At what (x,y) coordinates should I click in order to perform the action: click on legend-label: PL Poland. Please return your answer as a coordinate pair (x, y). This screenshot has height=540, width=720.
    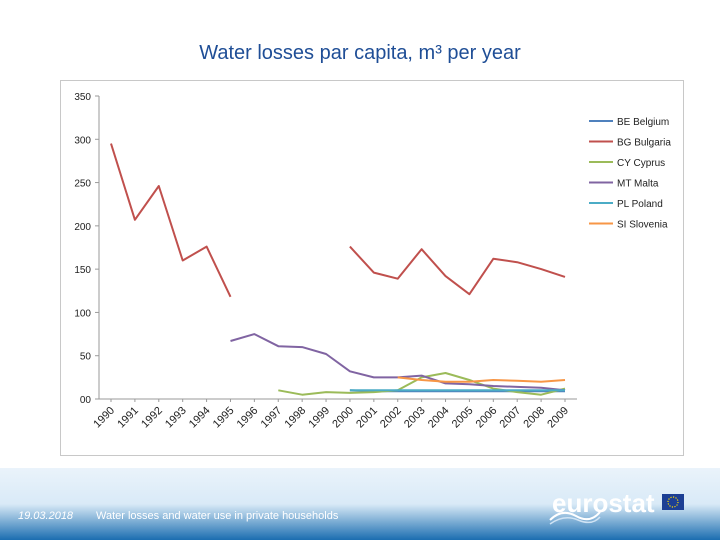
    Looking at the image, I should click on (640, 204).